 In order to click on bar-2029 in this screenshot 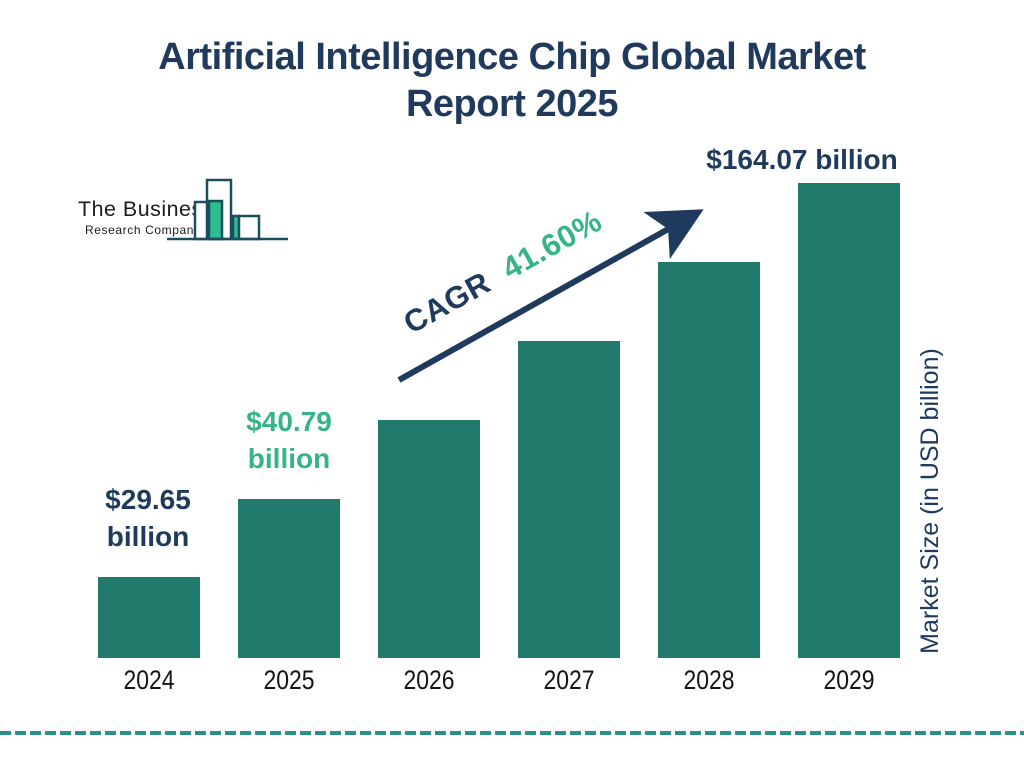, I will do `click(849, 420)`.